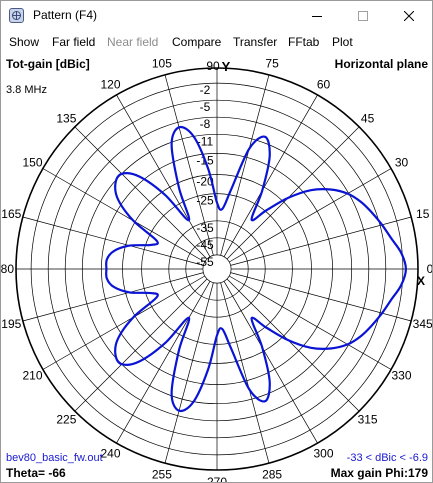 This screenshot has width=433, height=483. What do you see at coordinates (304, 42) in the screenshot?
I see `menu-fftab: FFtab` at bounding box center [304, 42].